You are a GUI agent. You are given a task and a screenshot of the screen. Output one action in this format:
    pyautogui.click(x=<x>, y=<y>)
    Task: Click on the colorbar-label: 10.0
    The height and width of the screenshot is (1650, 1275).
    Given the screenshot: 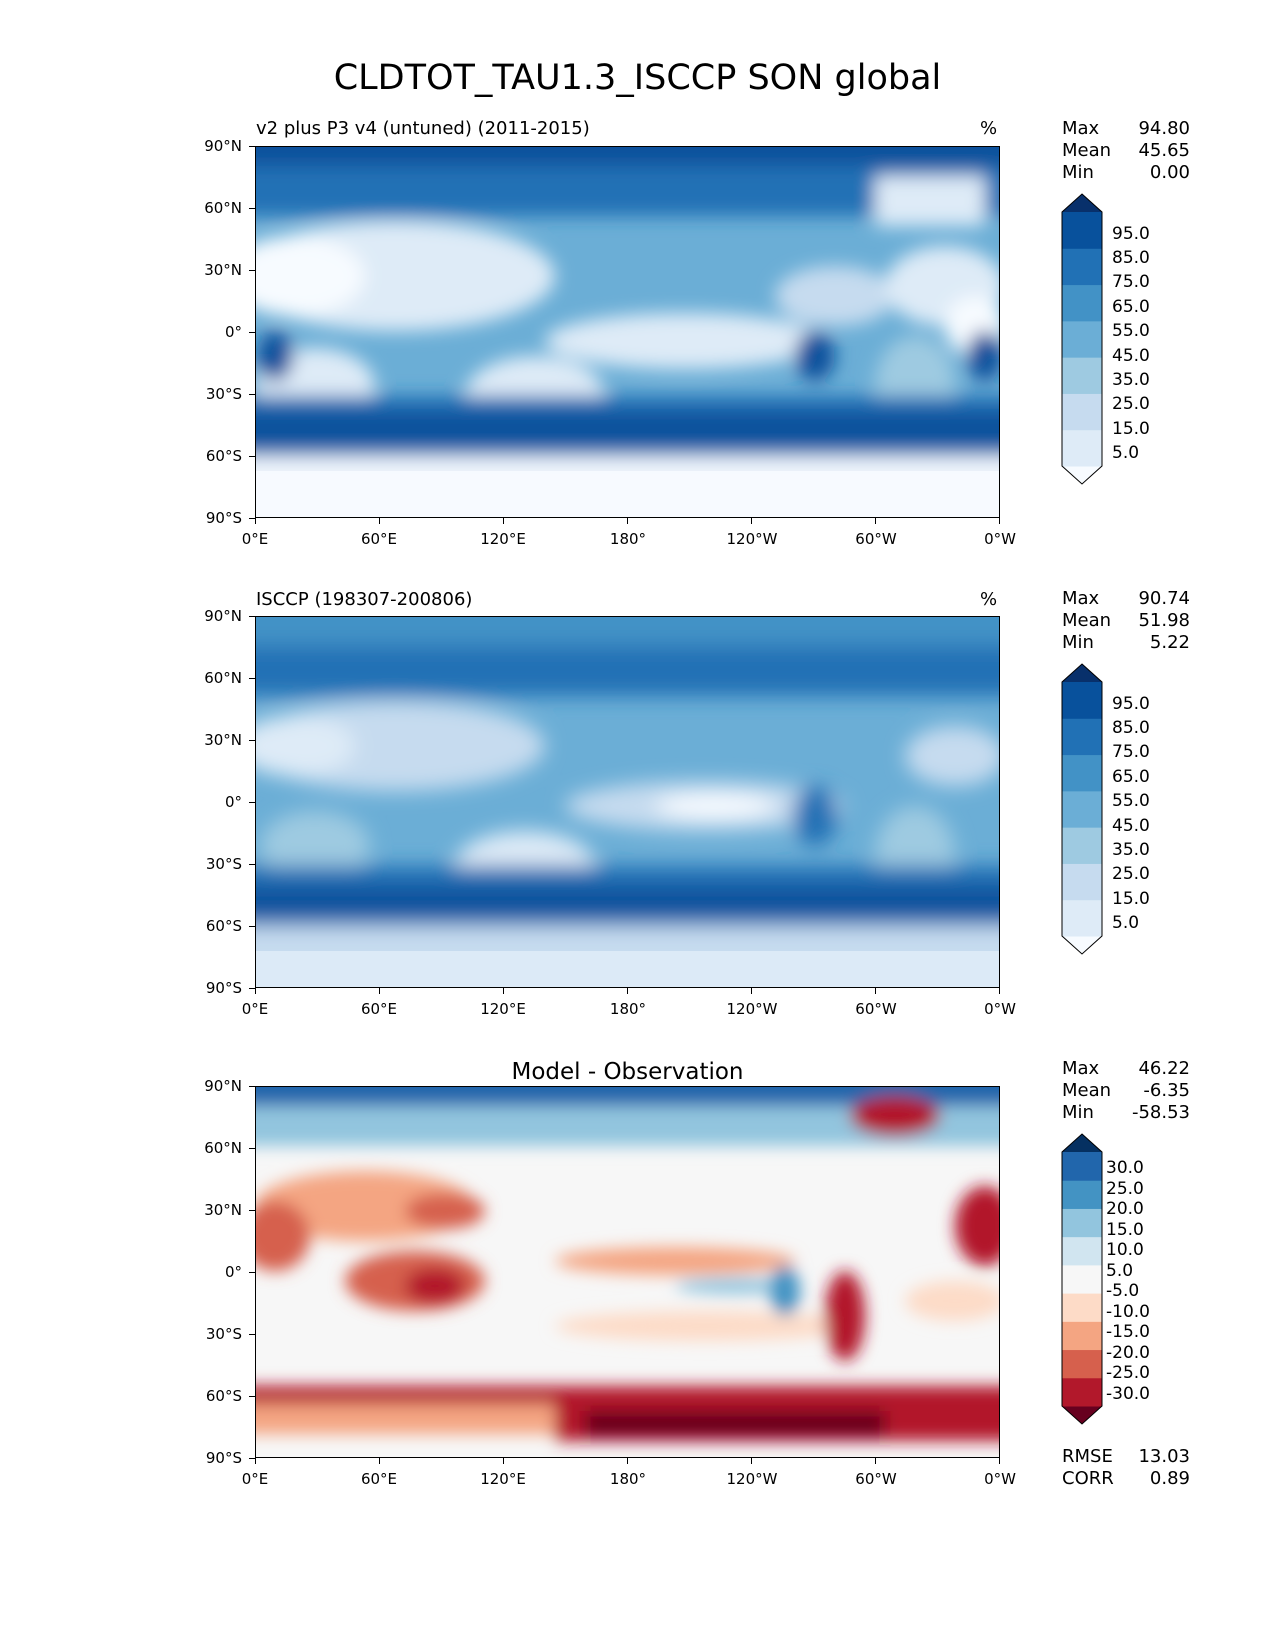 What is the action you would take?
    pyautogui.click(x=1125, y=1250)
    